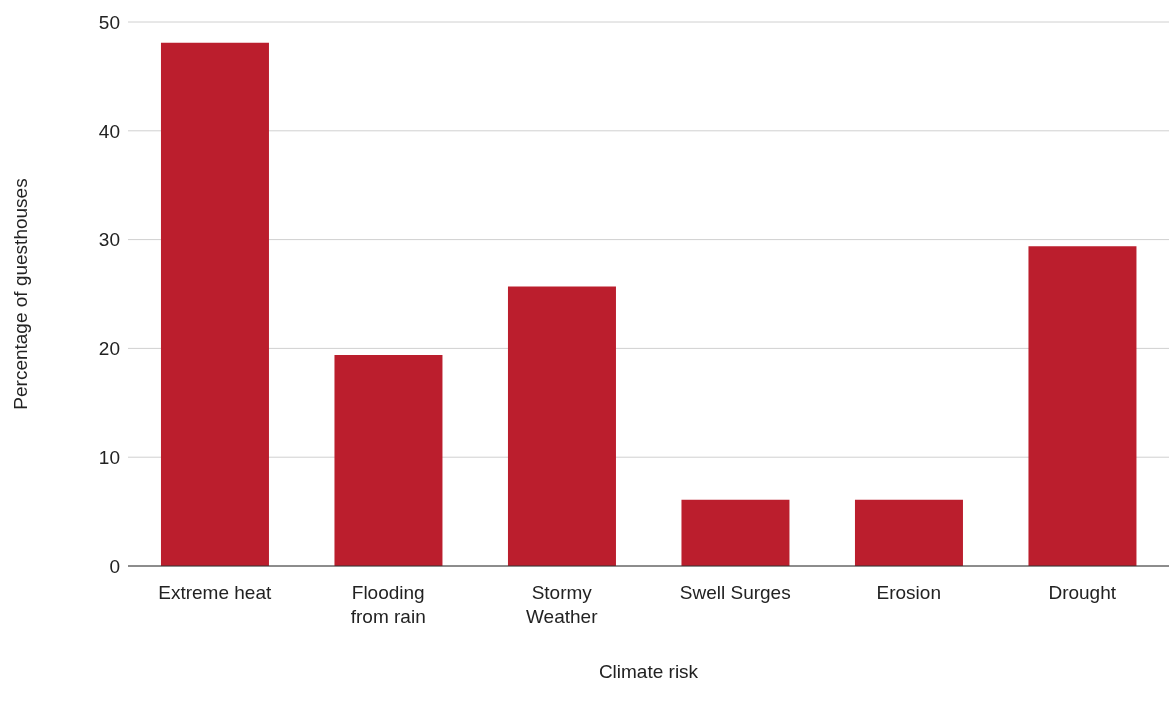  What do you see at coordinates (735, 593) in the screenshot?
I see `x-tick-label: Swell Surges` at bounding box center [735, 593].